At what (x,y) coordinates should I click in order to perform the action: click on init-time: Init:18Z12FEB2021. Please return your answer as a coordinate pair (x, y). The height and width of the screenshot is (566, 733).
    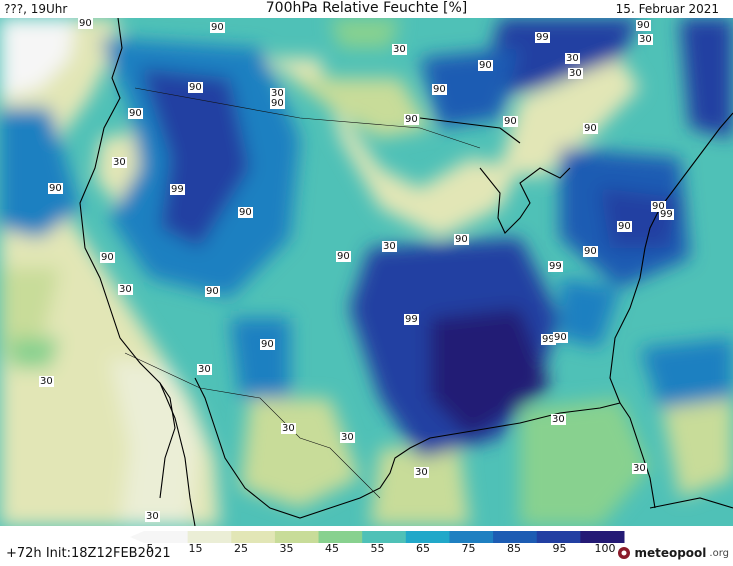
    Looking at the image, I should click on (108, 553).